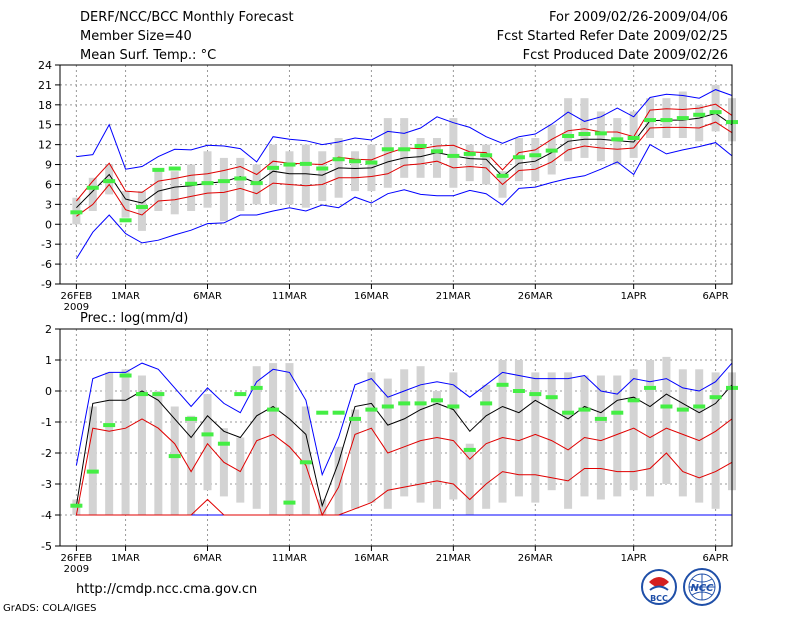 The height and width of the screenshot is (618, 800). Describe the element at coordinates (659, 587) in the screenshot. I see `bcc-logo: BCC` at that location.